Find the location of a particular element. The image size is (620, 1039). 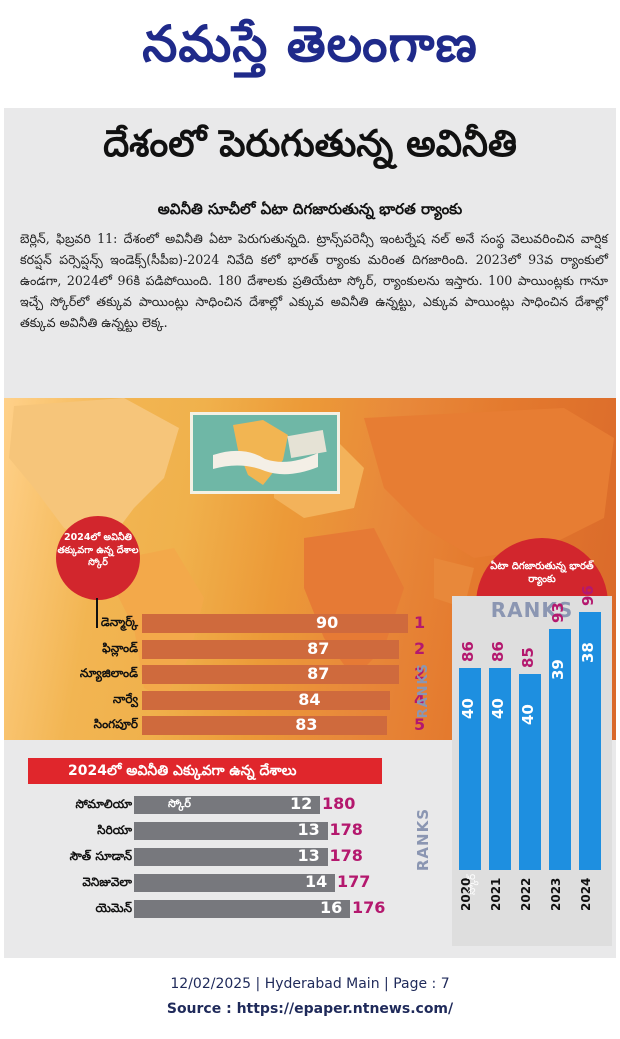

footer-source: Source : https://epaper.ntnews.com/ is located at coordinates (310, 1009).